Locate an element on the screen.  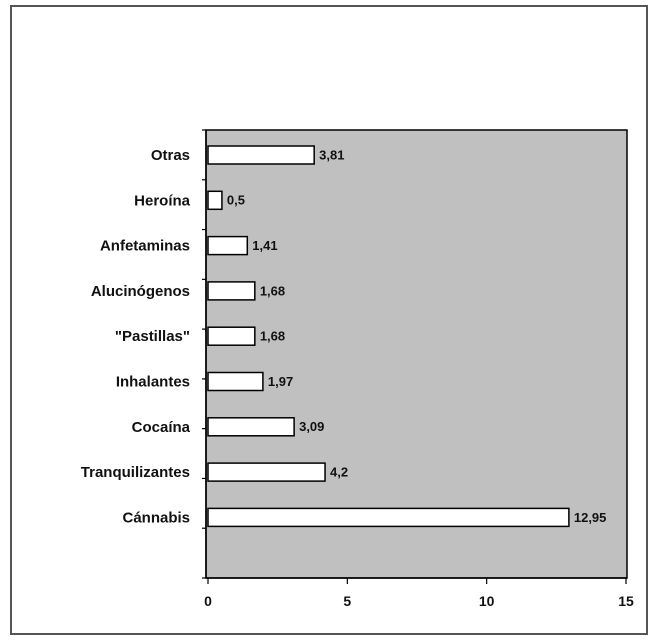
x-tick-label: 10 is located at coordinates (487, 601).